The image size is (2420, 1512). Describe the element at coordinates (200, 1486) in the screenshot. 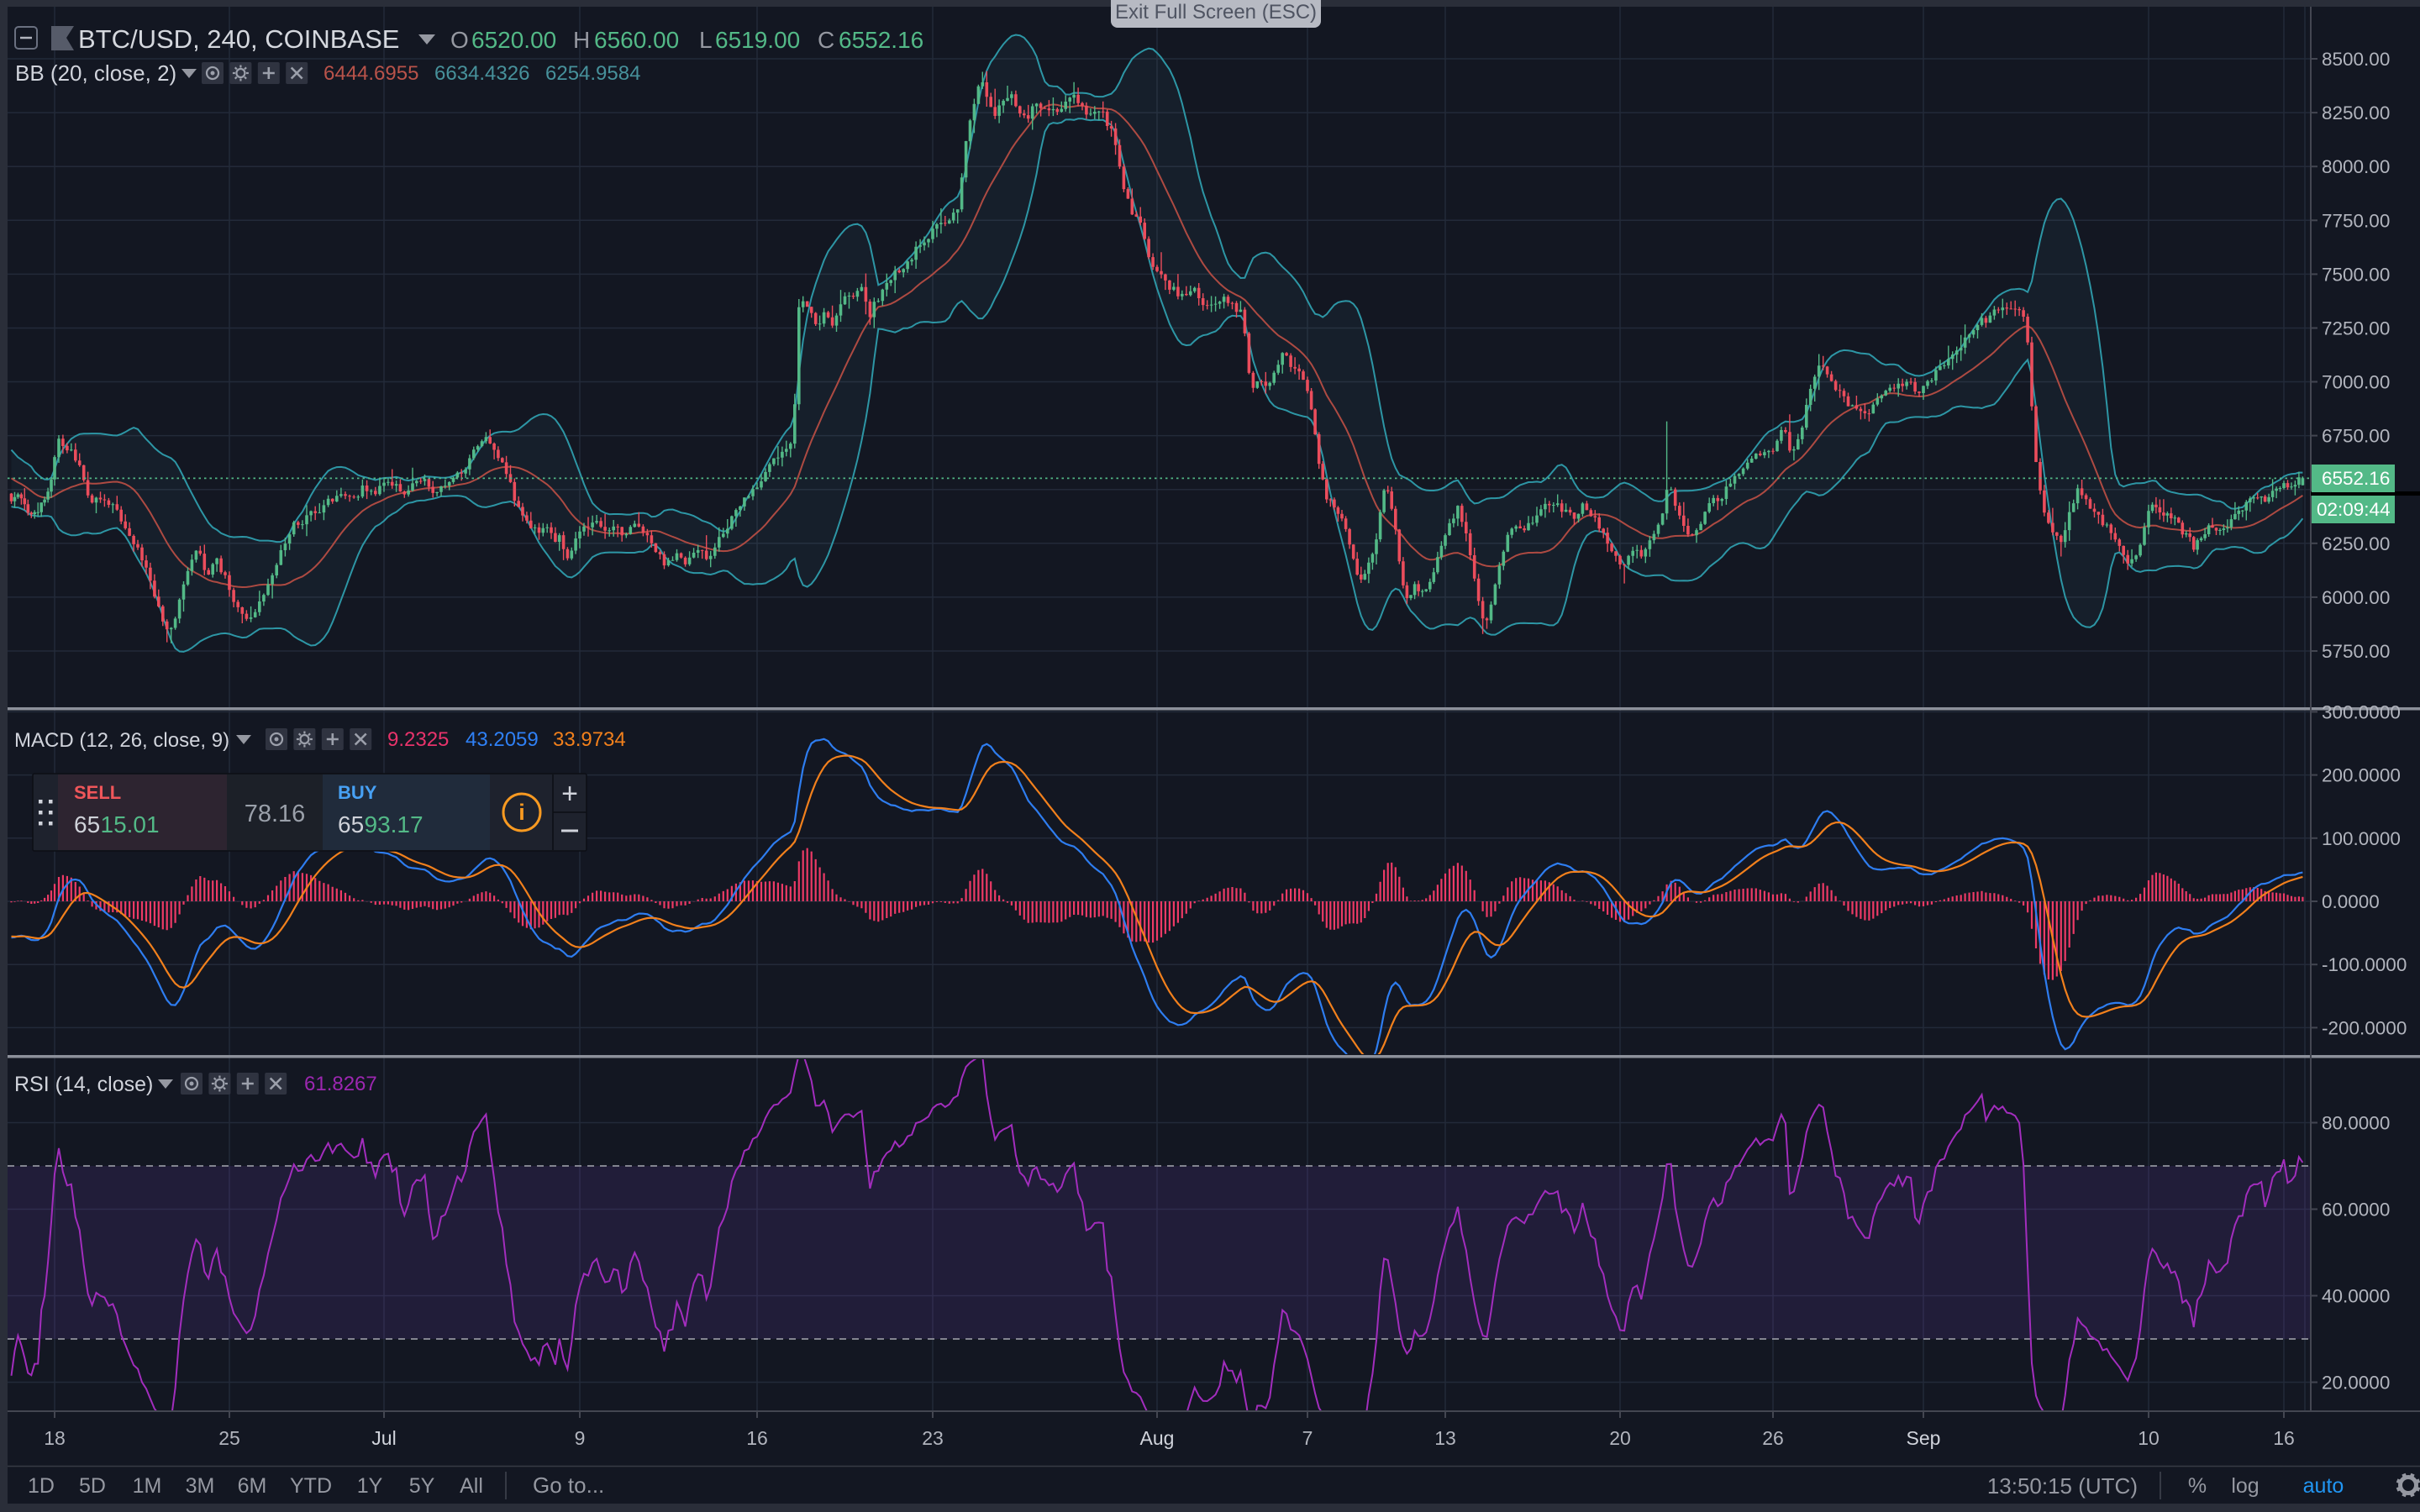

I see `svg-text: 3M` at that location.